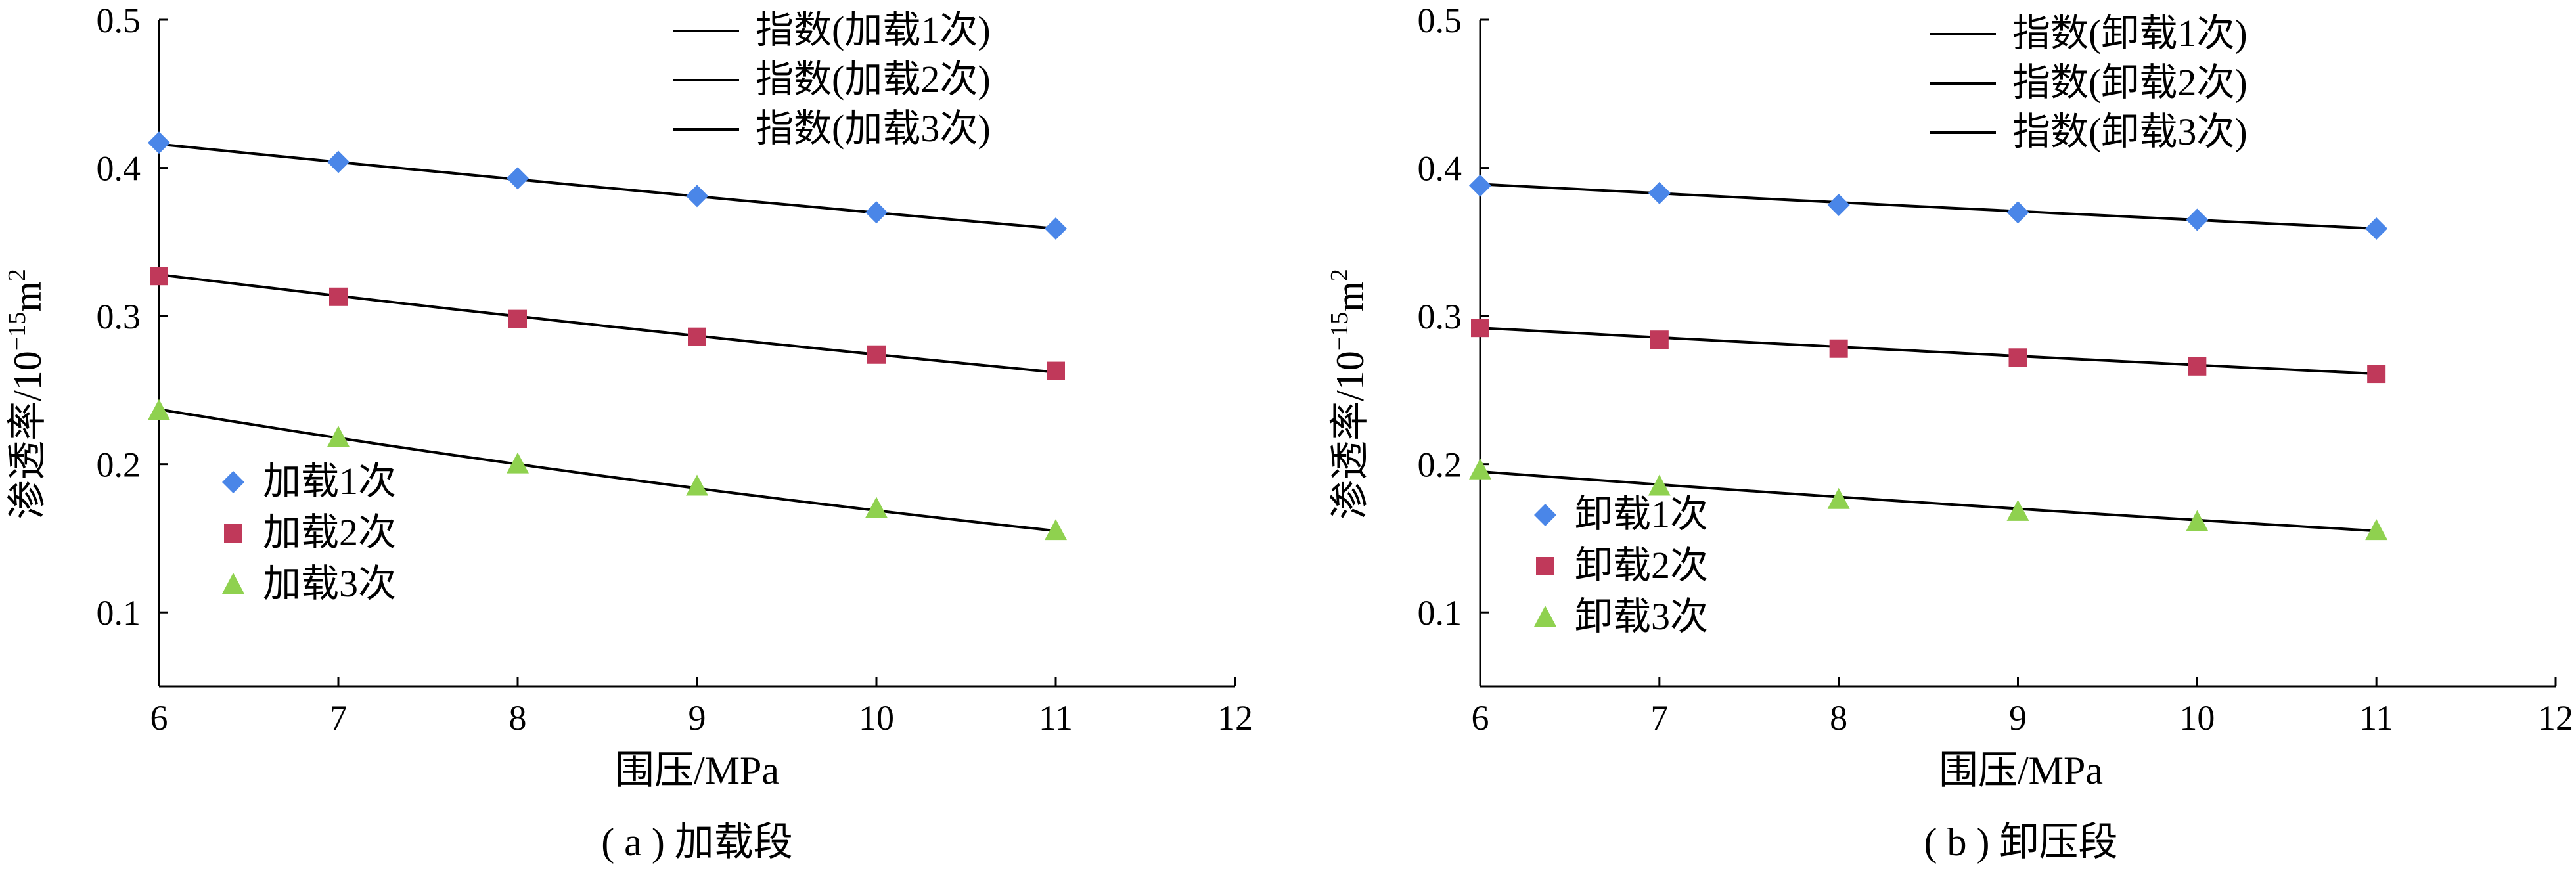  Describe the element at coordinates (2130, 33) in the screenshot. I see `fit-legend-label: 指数(卸载1次)` at that location.